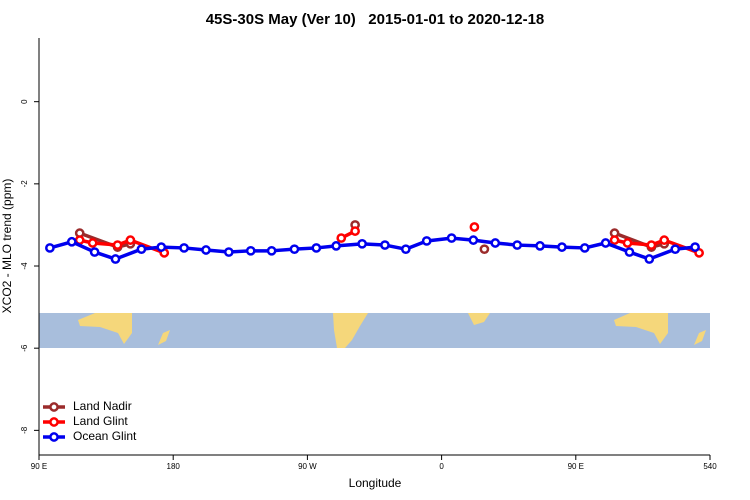 This screenshot has height=500, width=750. What do you see at coordinates (105, 328) in the screenshot?
I see `australia` at bounding box center [105, 328].